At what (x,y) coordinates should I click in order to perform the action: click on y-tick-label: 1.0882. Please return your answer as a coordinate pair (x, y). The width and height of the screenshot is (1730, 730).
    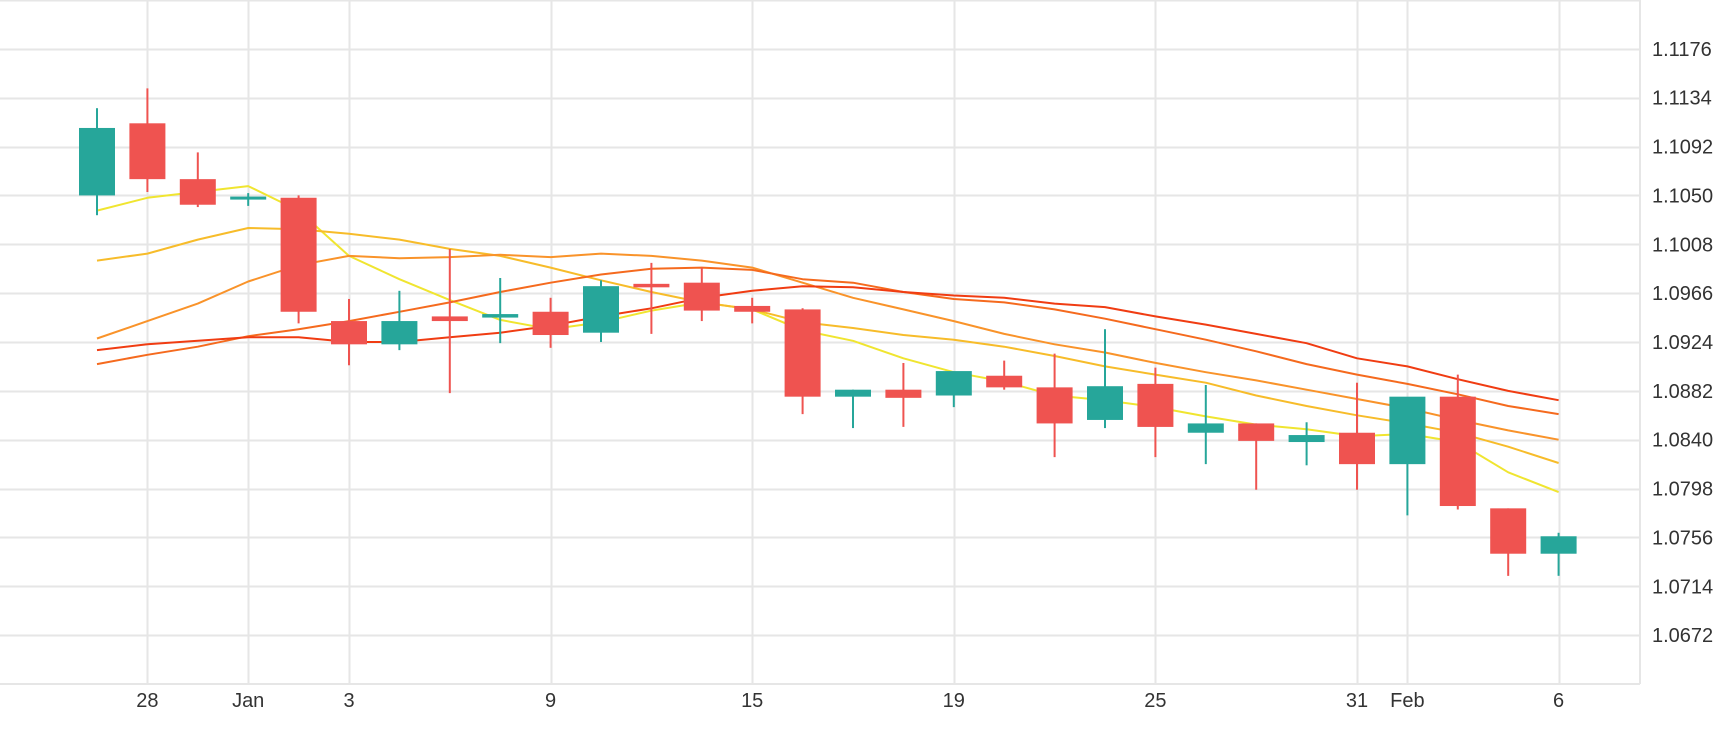
    Looking at the image, I should click on (1682, 392).